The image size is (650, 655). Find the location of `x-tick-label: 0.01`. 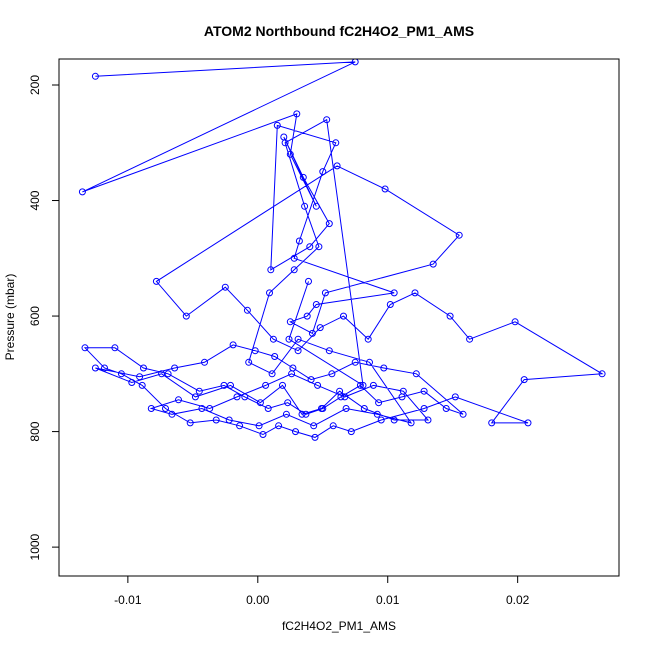

x-tick-label: 0.01 is located at coordinates (388, 600).